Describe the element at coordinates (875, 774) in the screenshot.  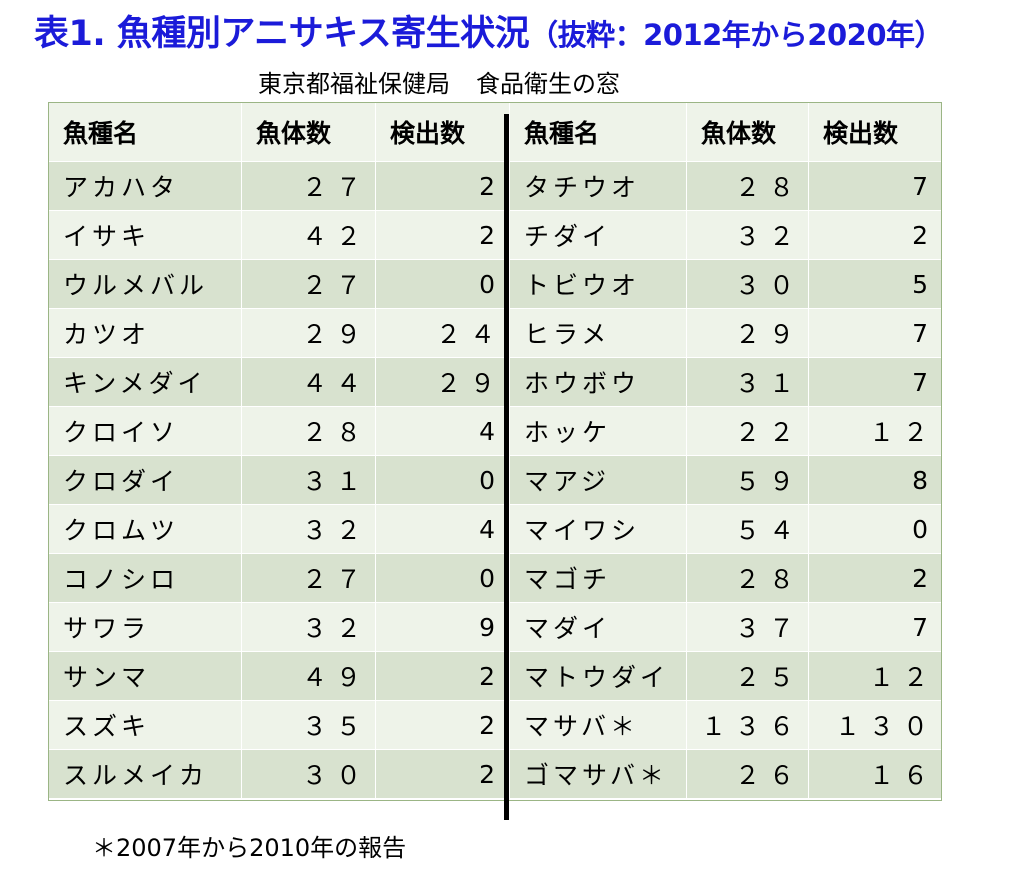
I see `detect-count-right: １６` at that location.